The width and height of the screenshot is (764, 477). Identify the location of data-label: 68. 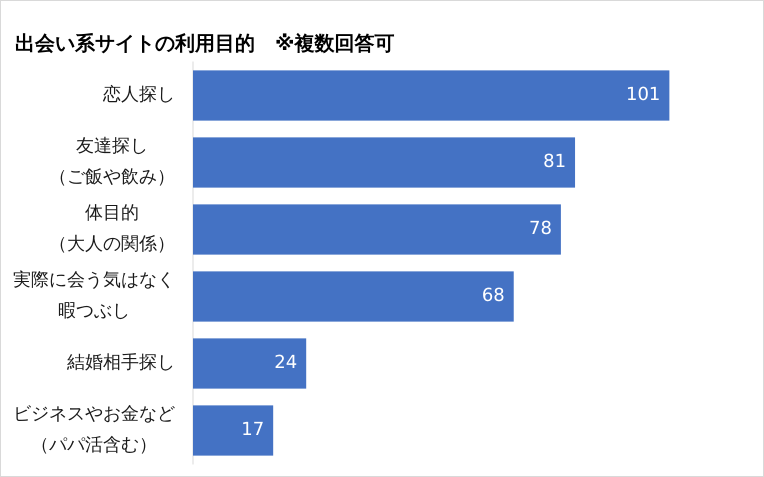
(493, 295).